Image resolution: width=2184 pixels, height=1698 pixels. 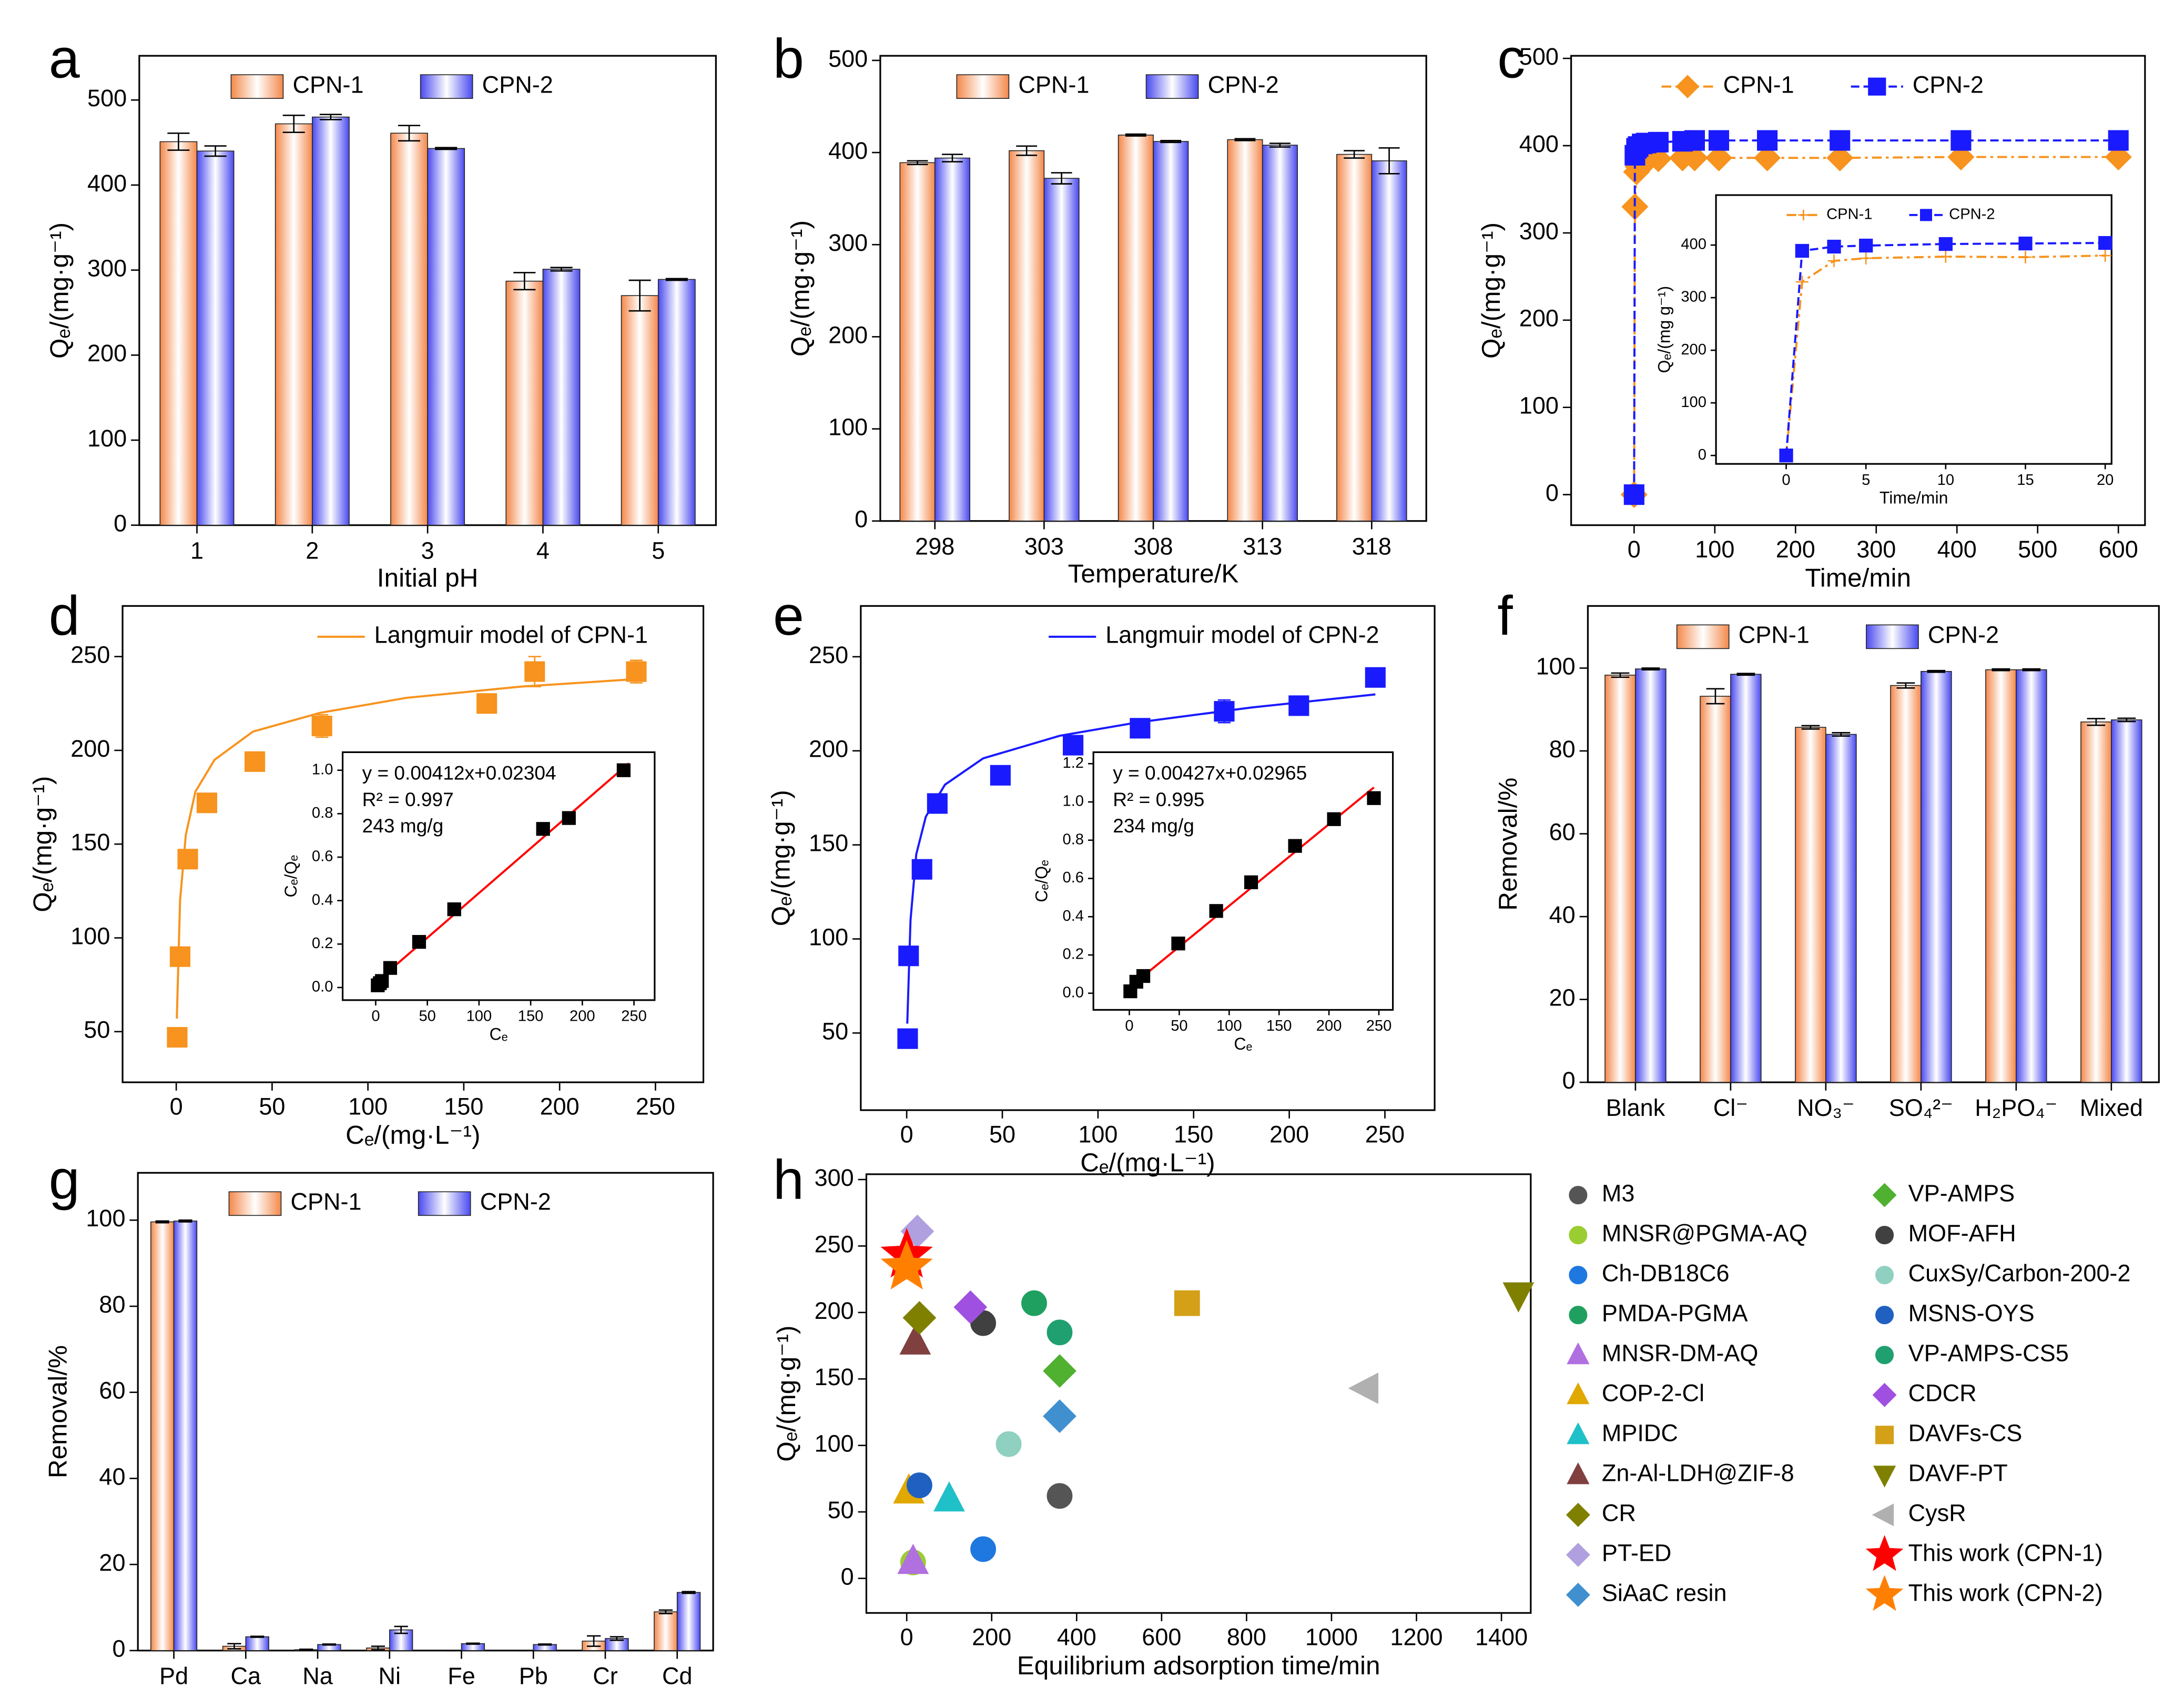 I want to click on x-tick-label: Cd, so click(x=677, y=1676).